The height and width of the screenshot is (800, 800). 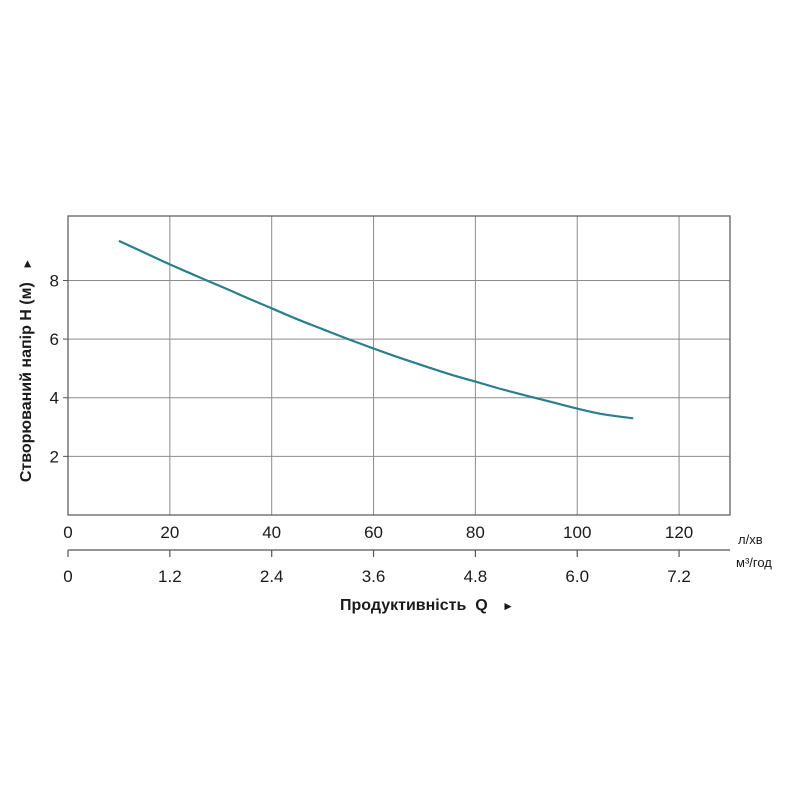 What do you see at coordinates (475, 532) in the screenshot?
I see `x-tick-label: 80` at bounding box center [475, 532].